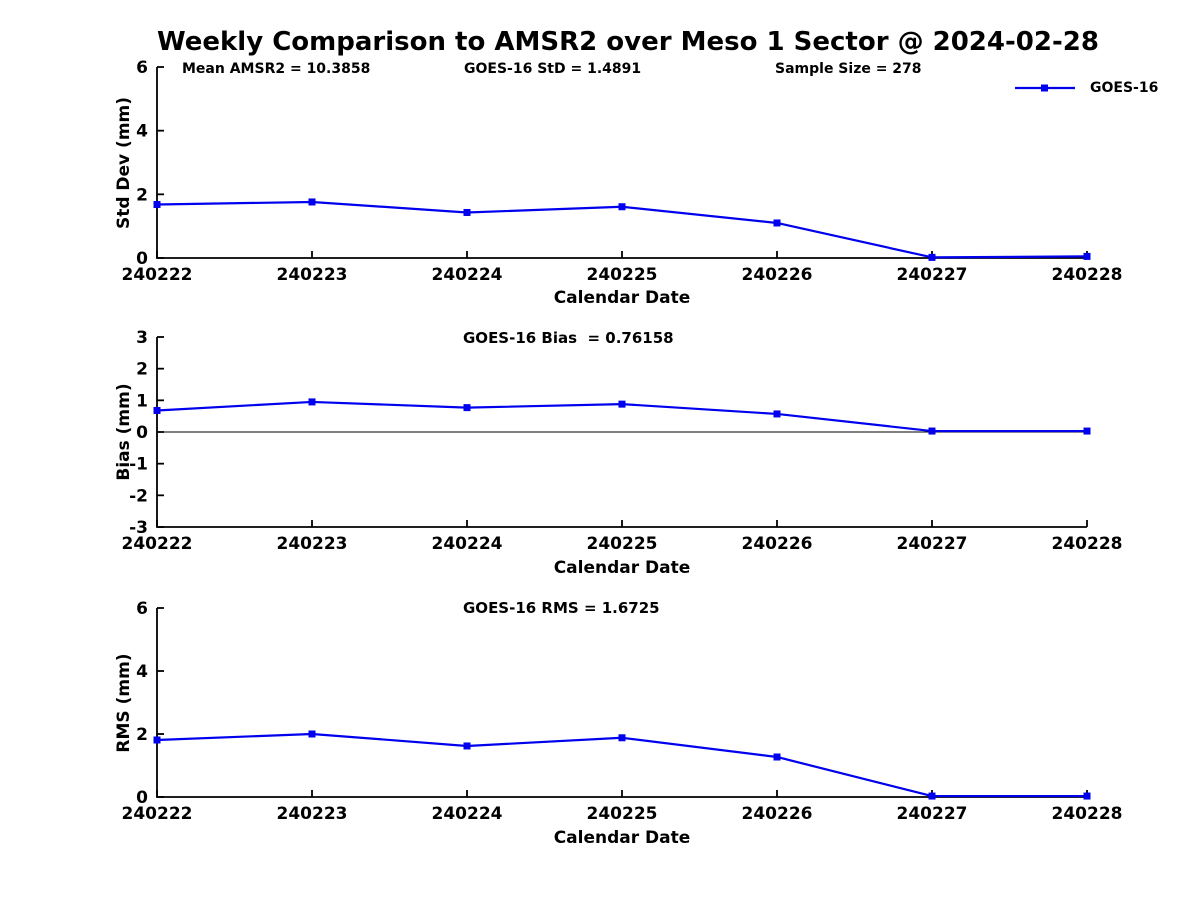  What do you see at coordinates (124, 432) in the screenshot?
I see `ylabel-bias: Bias (mm)` at bounding box center [124, 432].